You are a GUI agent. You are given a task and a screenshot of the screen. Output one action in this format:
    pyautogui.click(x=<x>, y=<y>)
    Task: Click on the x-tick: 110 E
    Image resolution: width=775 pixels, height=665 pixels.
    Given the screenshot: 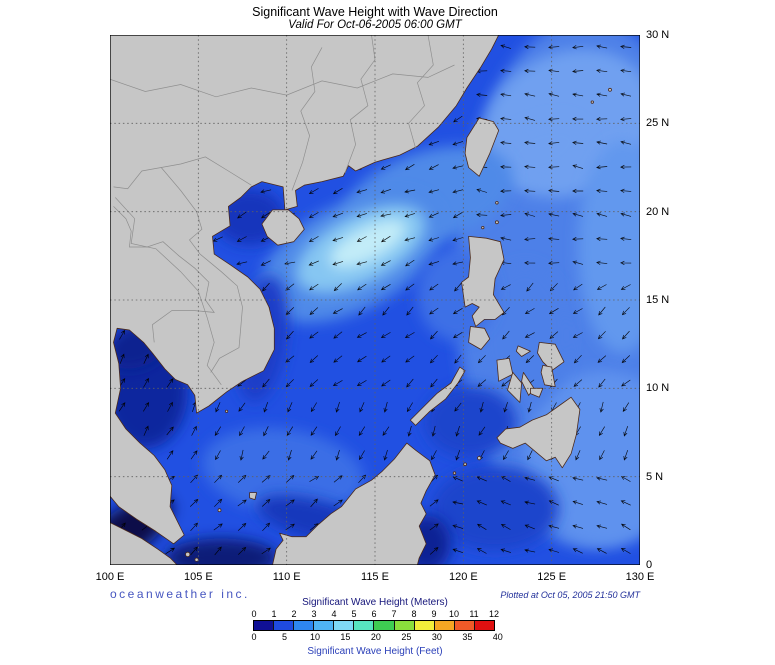 What is the action you would take?
    pyautogui.click(x=286, y=577)
    